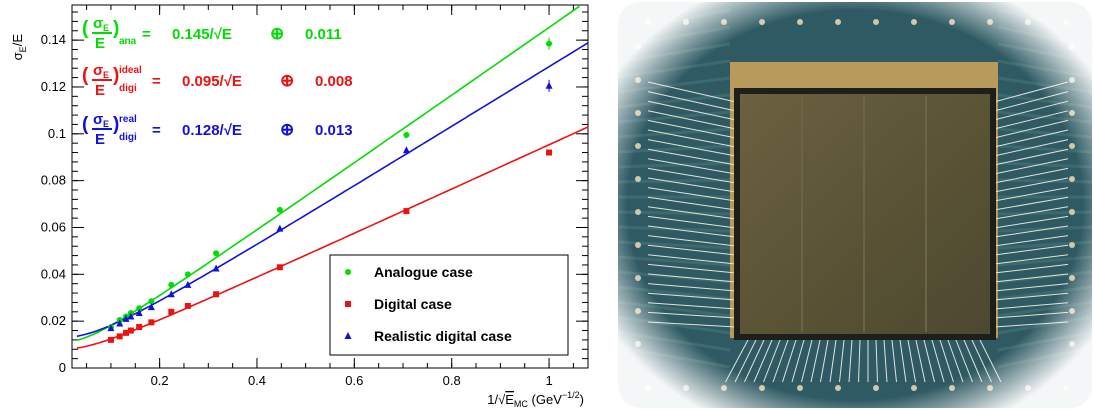 This screenshot has height=410, width=1094. I want to click on legend-label: Digital case, so click(413, 304).